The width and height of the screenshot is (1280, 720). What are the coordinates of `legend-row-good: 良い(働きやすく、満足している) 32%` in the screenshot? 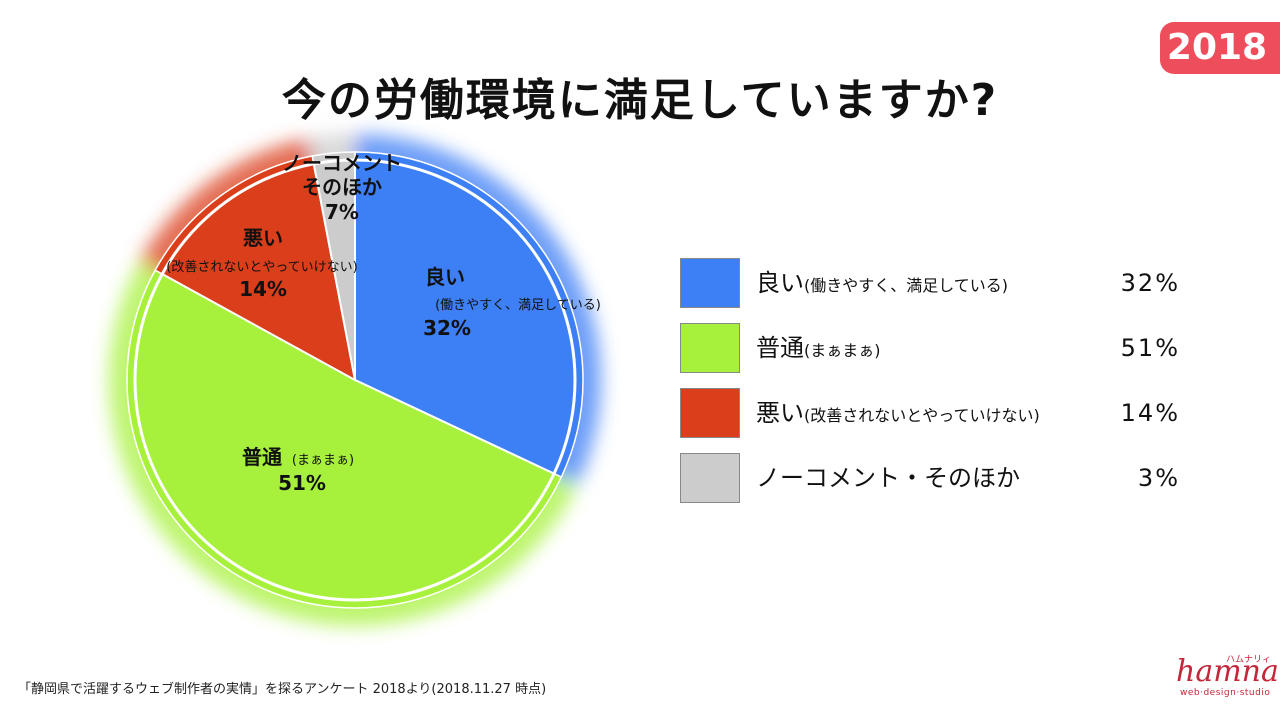 It's located at (940, 283).